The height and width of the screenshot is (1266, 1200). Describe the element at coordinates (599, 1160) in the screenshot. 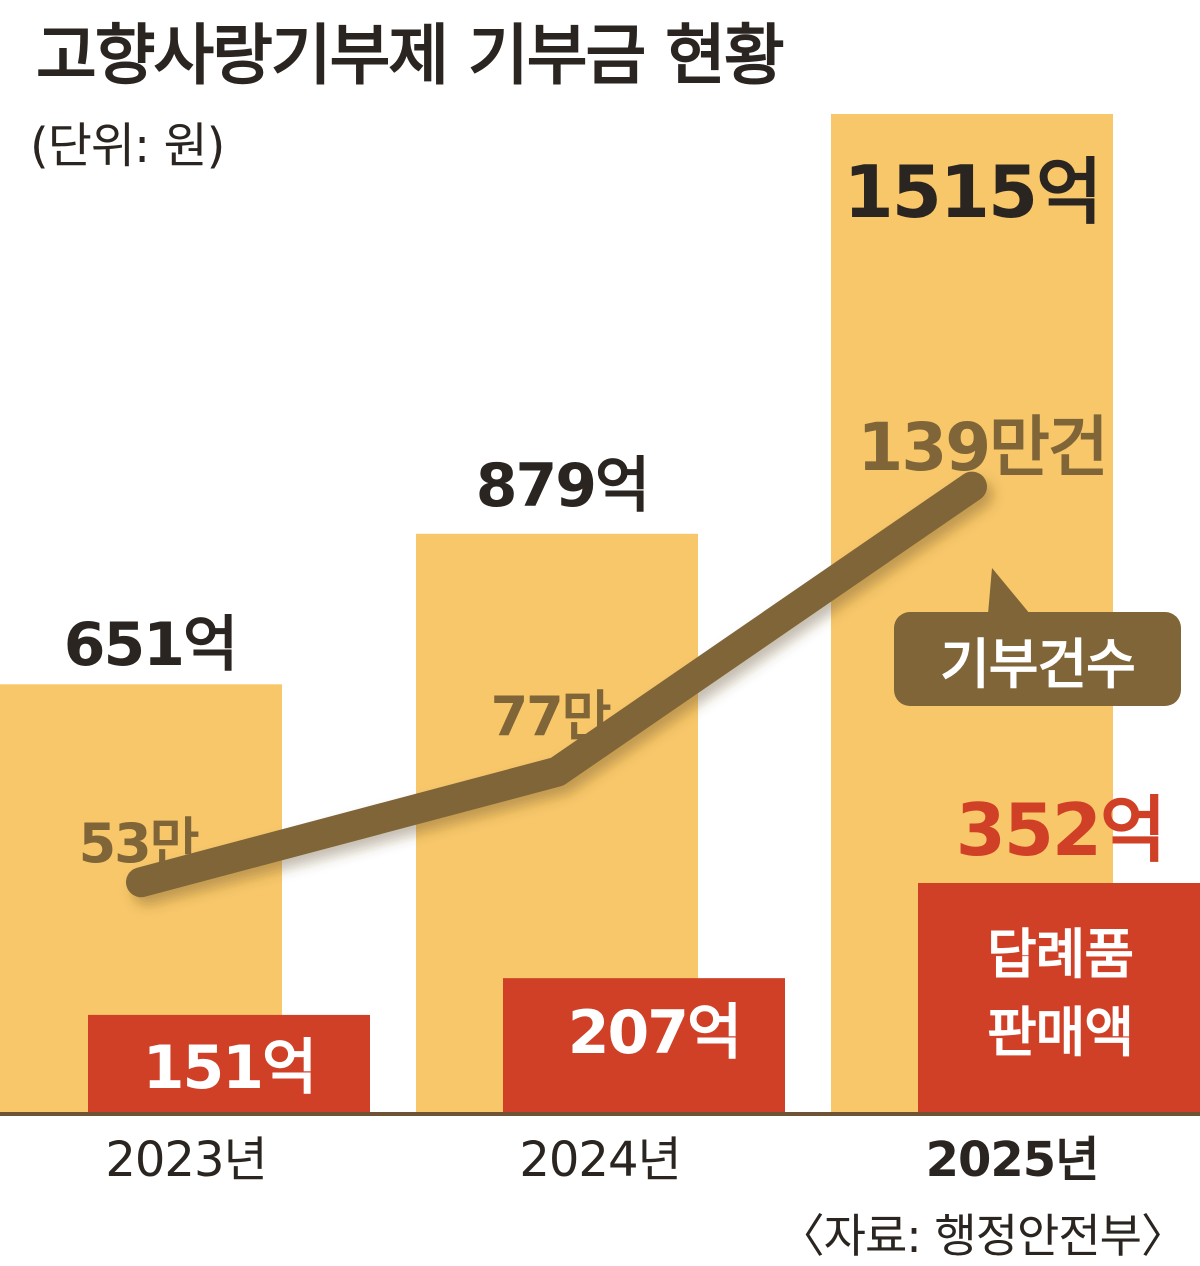

I see `category-label-2: 2024년` at that location.